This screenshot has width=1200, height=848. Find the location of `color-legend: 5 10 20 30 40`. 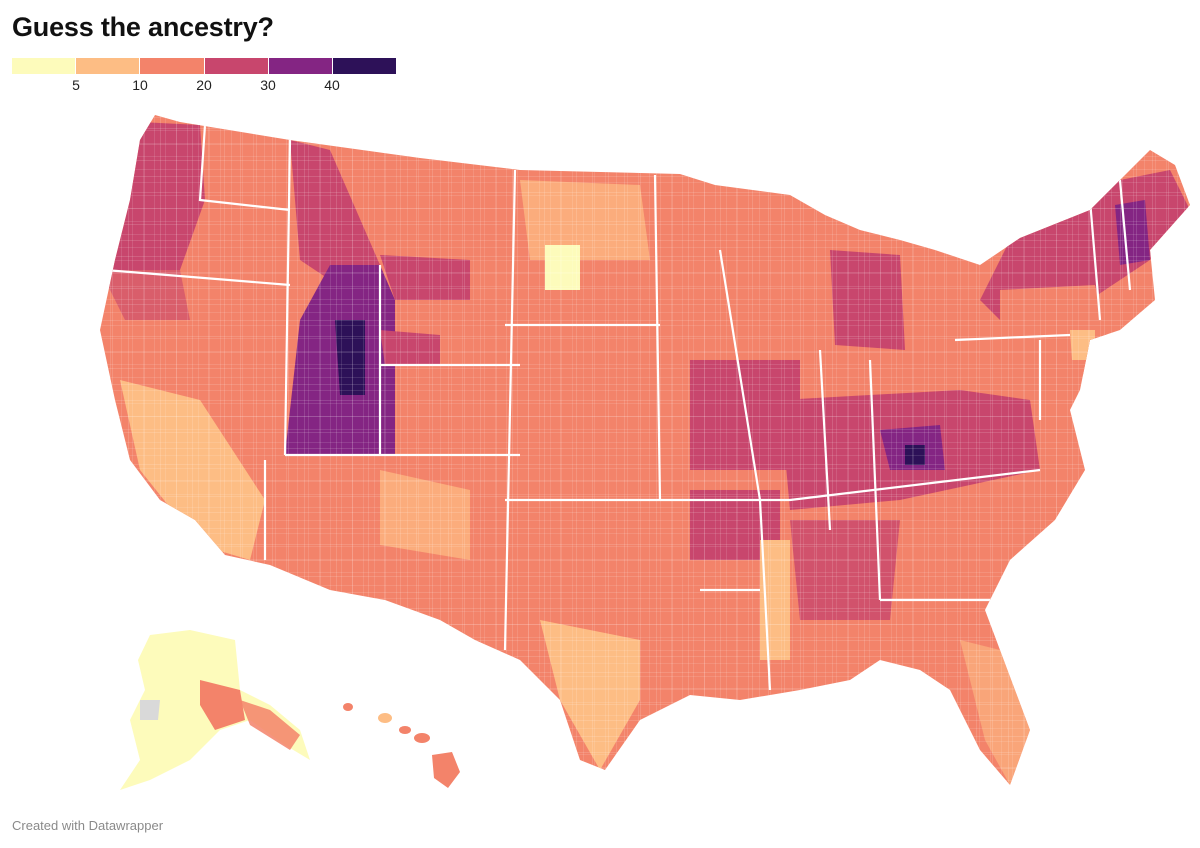

color-legend: 5 10 20 30 40 is located at coordinates (204, 78).